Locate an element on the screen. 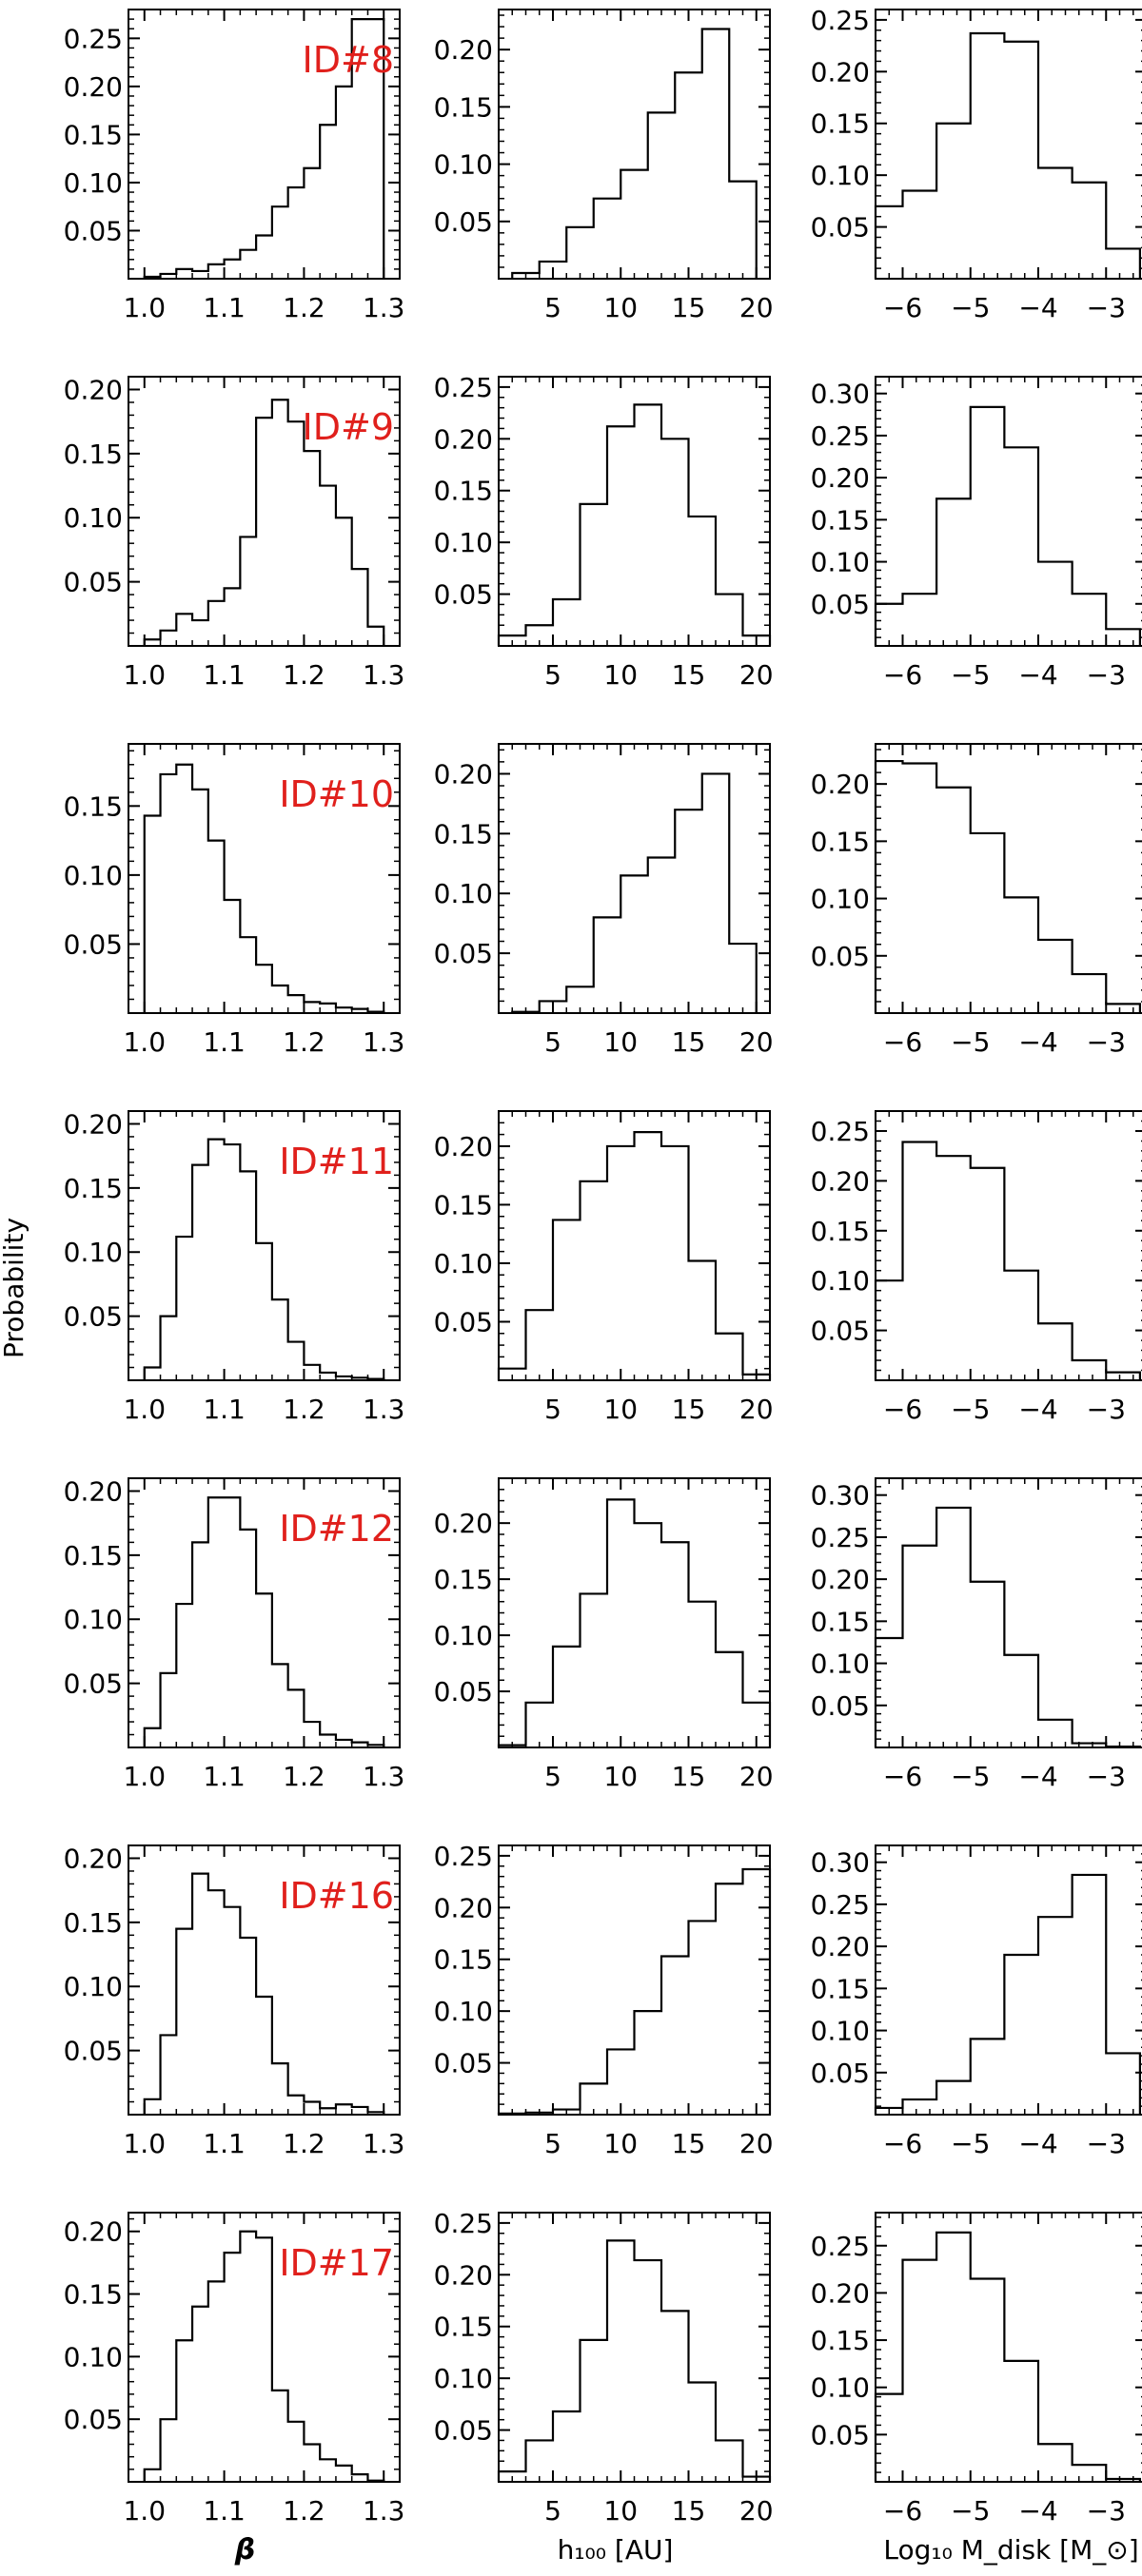 Image resolution: width=1142 pixels, height=2576 pixels. histogram-panel-3-1: 1.0 1.1 1.2 1.3 0.05 0.10 0.15 ID#10 is located at coordinates (234, 901).